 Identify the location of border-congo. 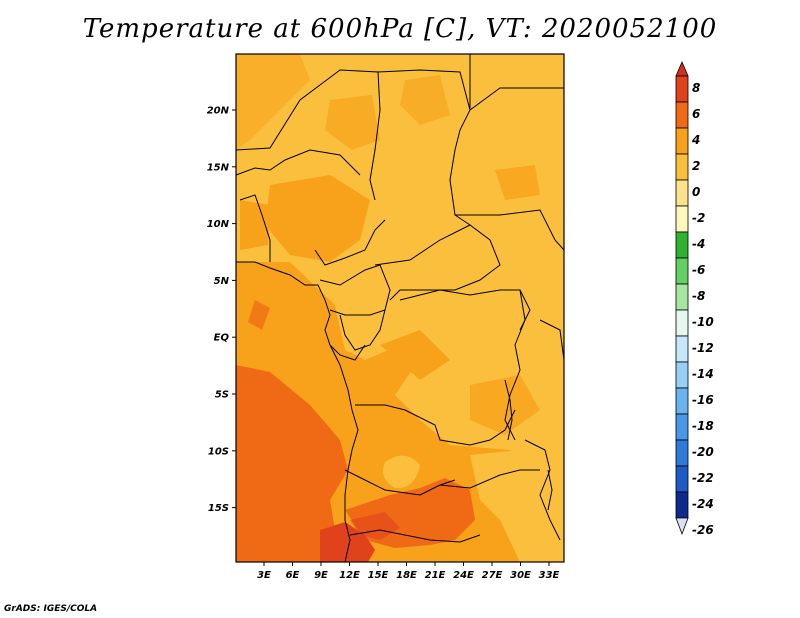
(362, 330).